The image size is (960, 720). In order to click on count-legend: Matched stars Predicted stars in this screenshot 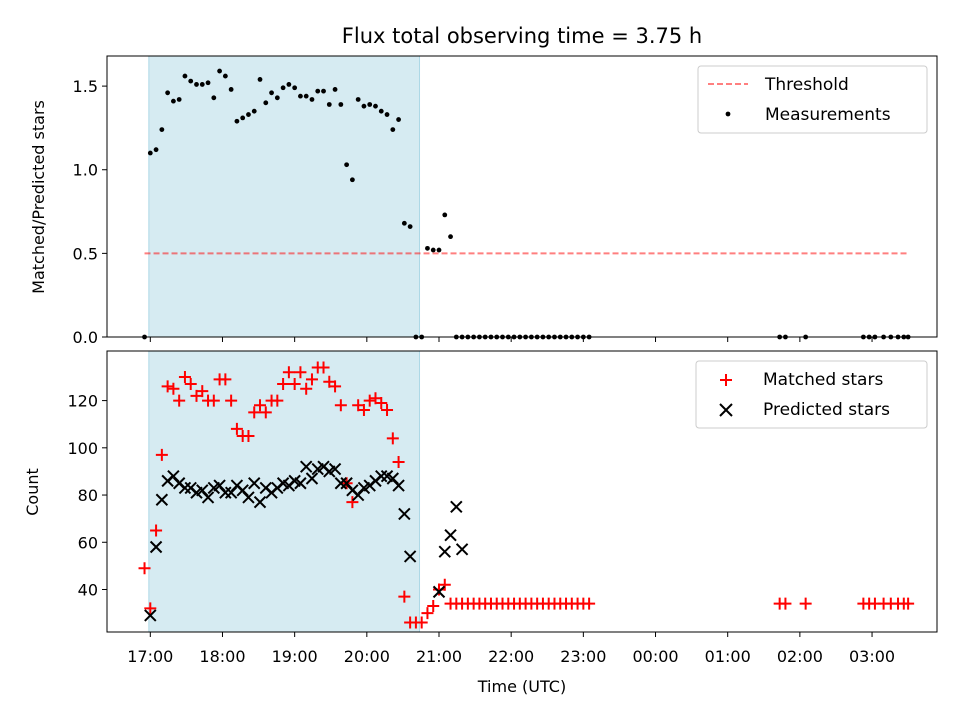, I will do `click(811, 394)`.